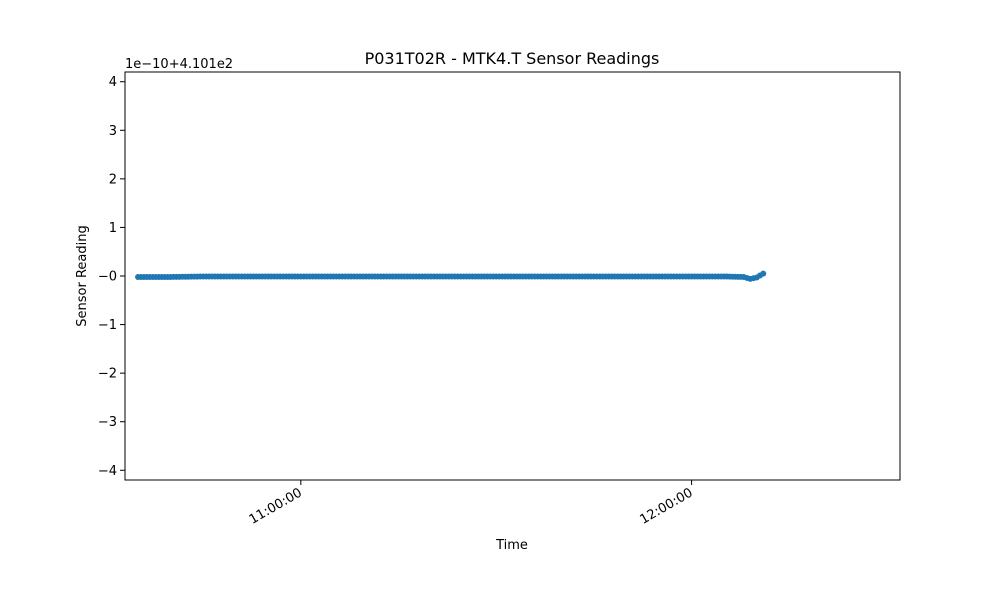 This screenshot has height=600, width=1000. What do you see at coordinates (451, 276) in the screenshot?
I see `series-layer` at bounding box center [451, 276].